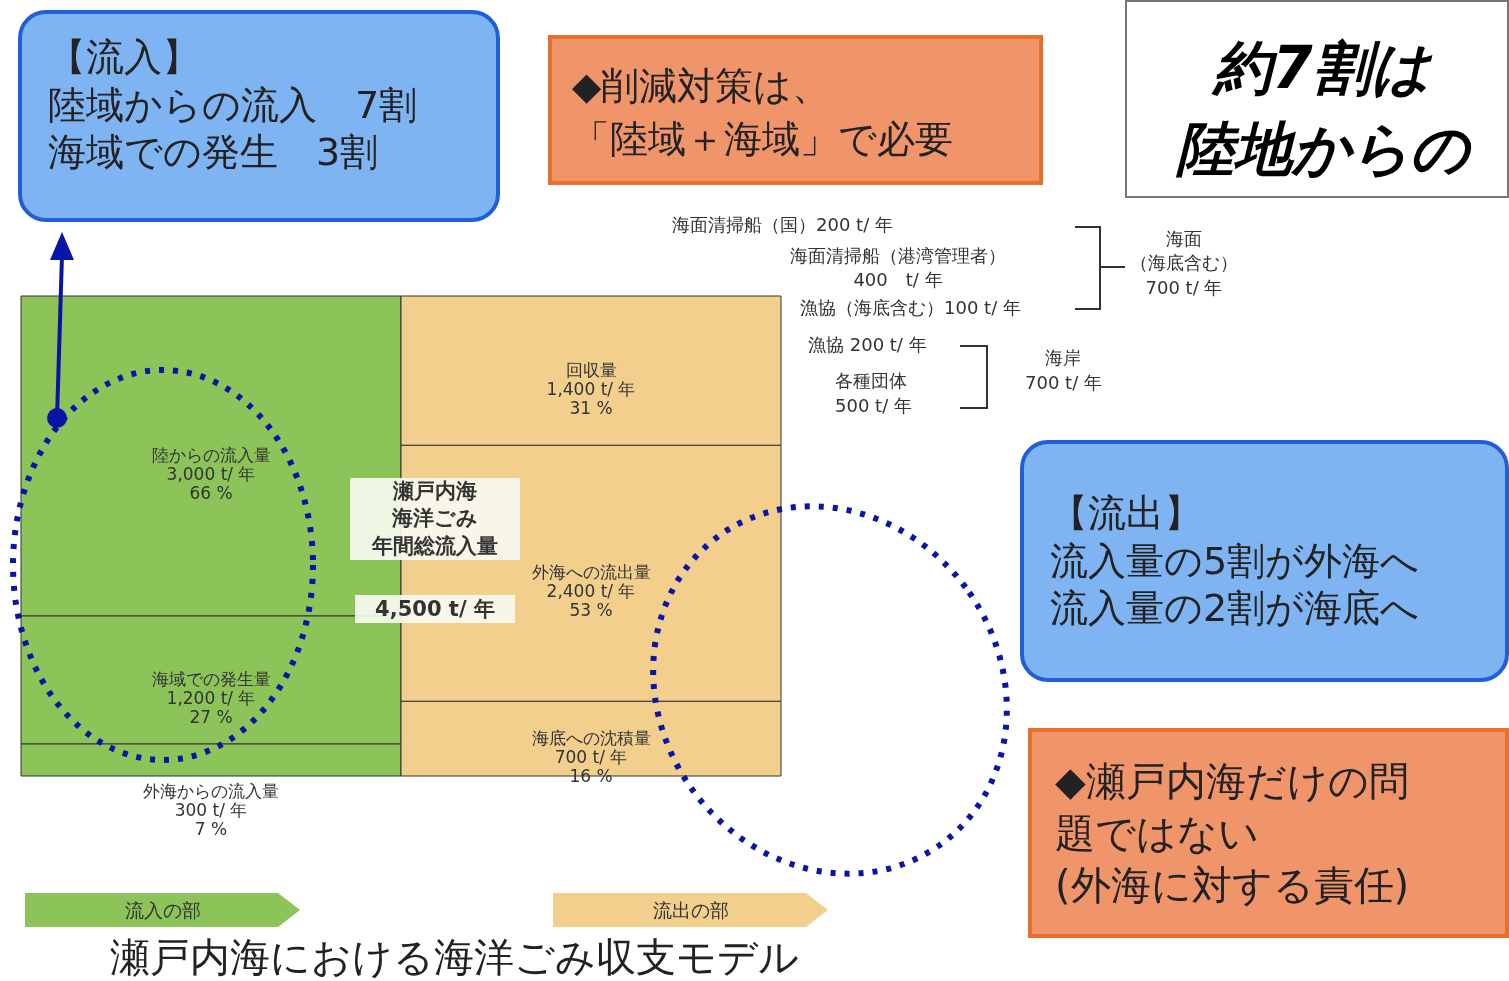 The height and width of the screenshot is (981, 1509). I want to click on text: 瀬戸内海における海洋ごみ収支モデル, so click(454, 957).